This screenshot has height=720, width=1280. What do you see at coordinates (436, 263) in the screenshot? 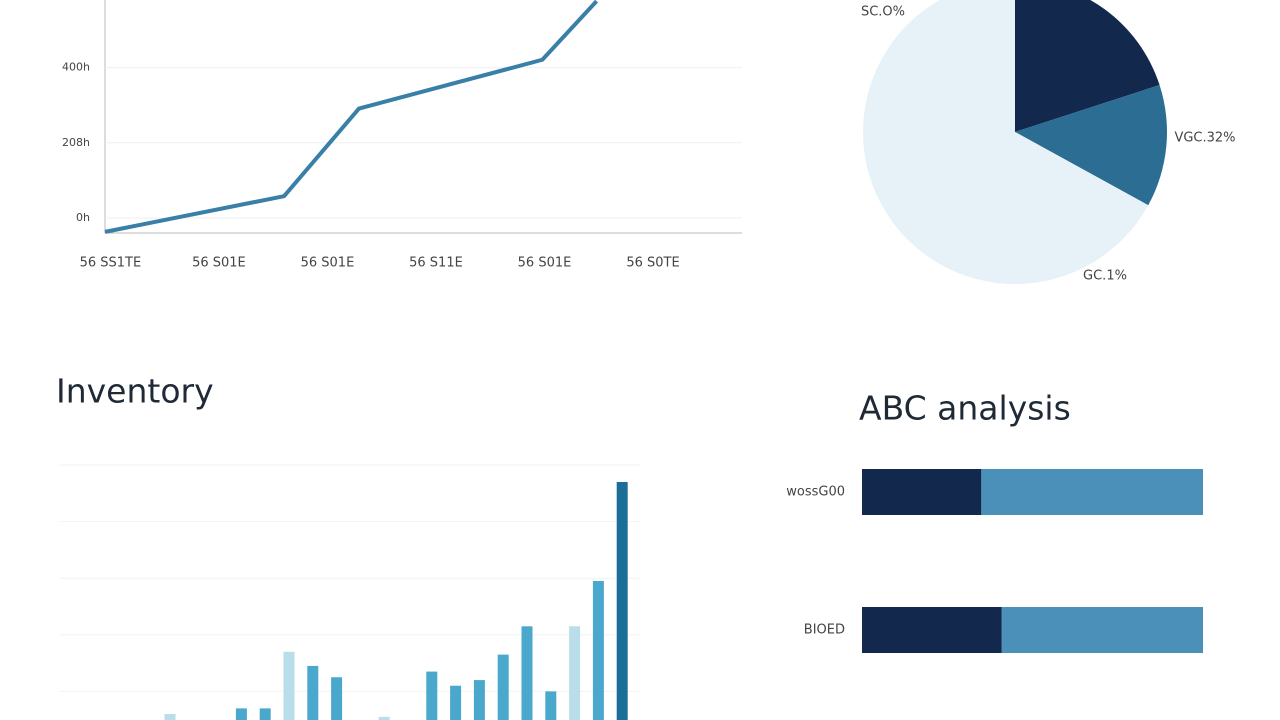
I see `x-tick-label: 56 S11E` at bounding box center [436, 263].